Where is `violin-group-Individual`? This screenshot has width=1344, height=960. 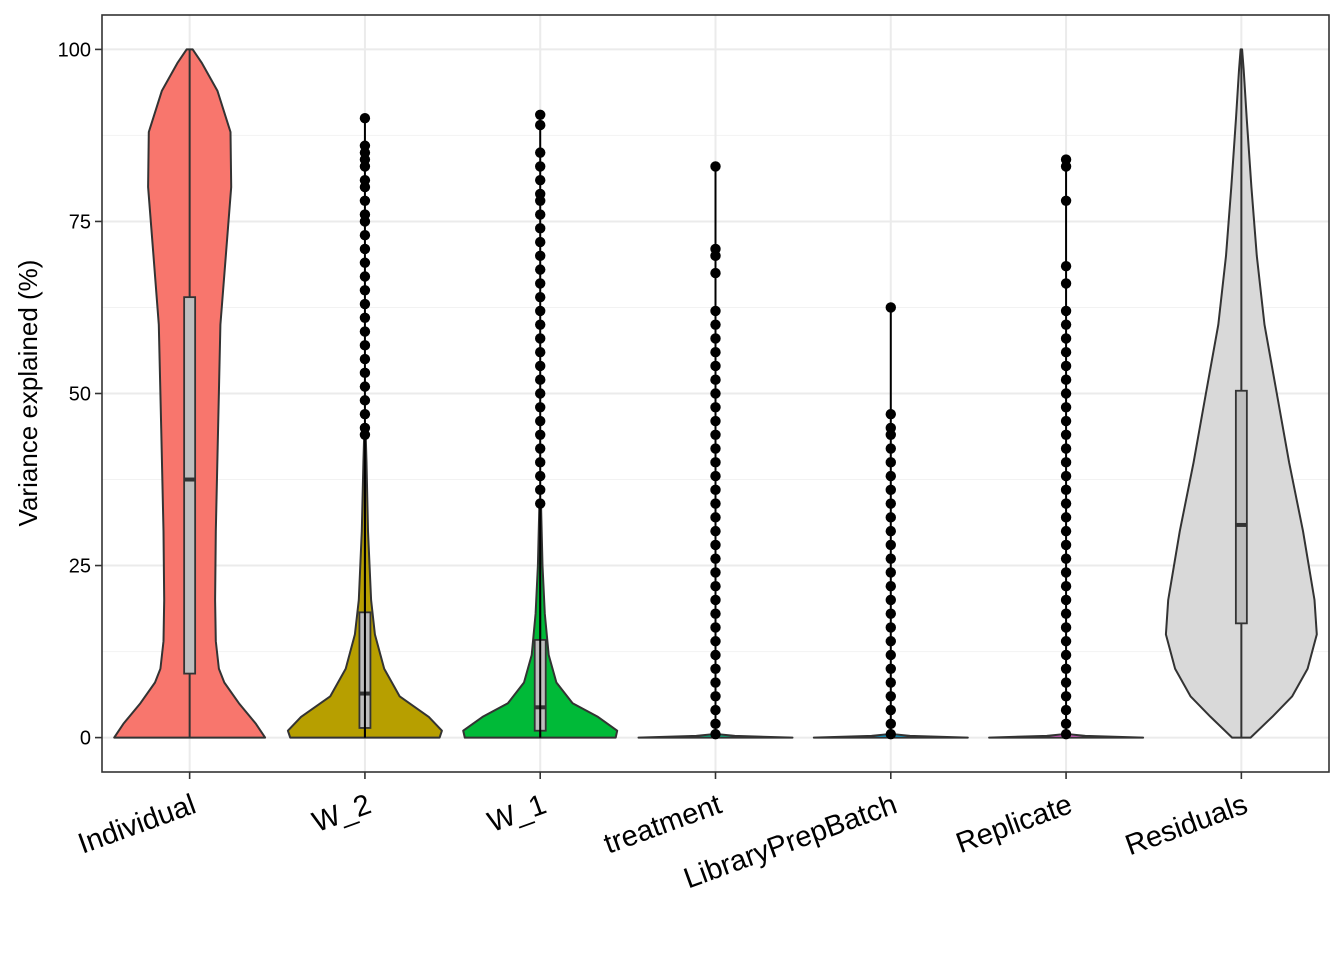
violin-group-Individual is located at coordinates (190, 393).